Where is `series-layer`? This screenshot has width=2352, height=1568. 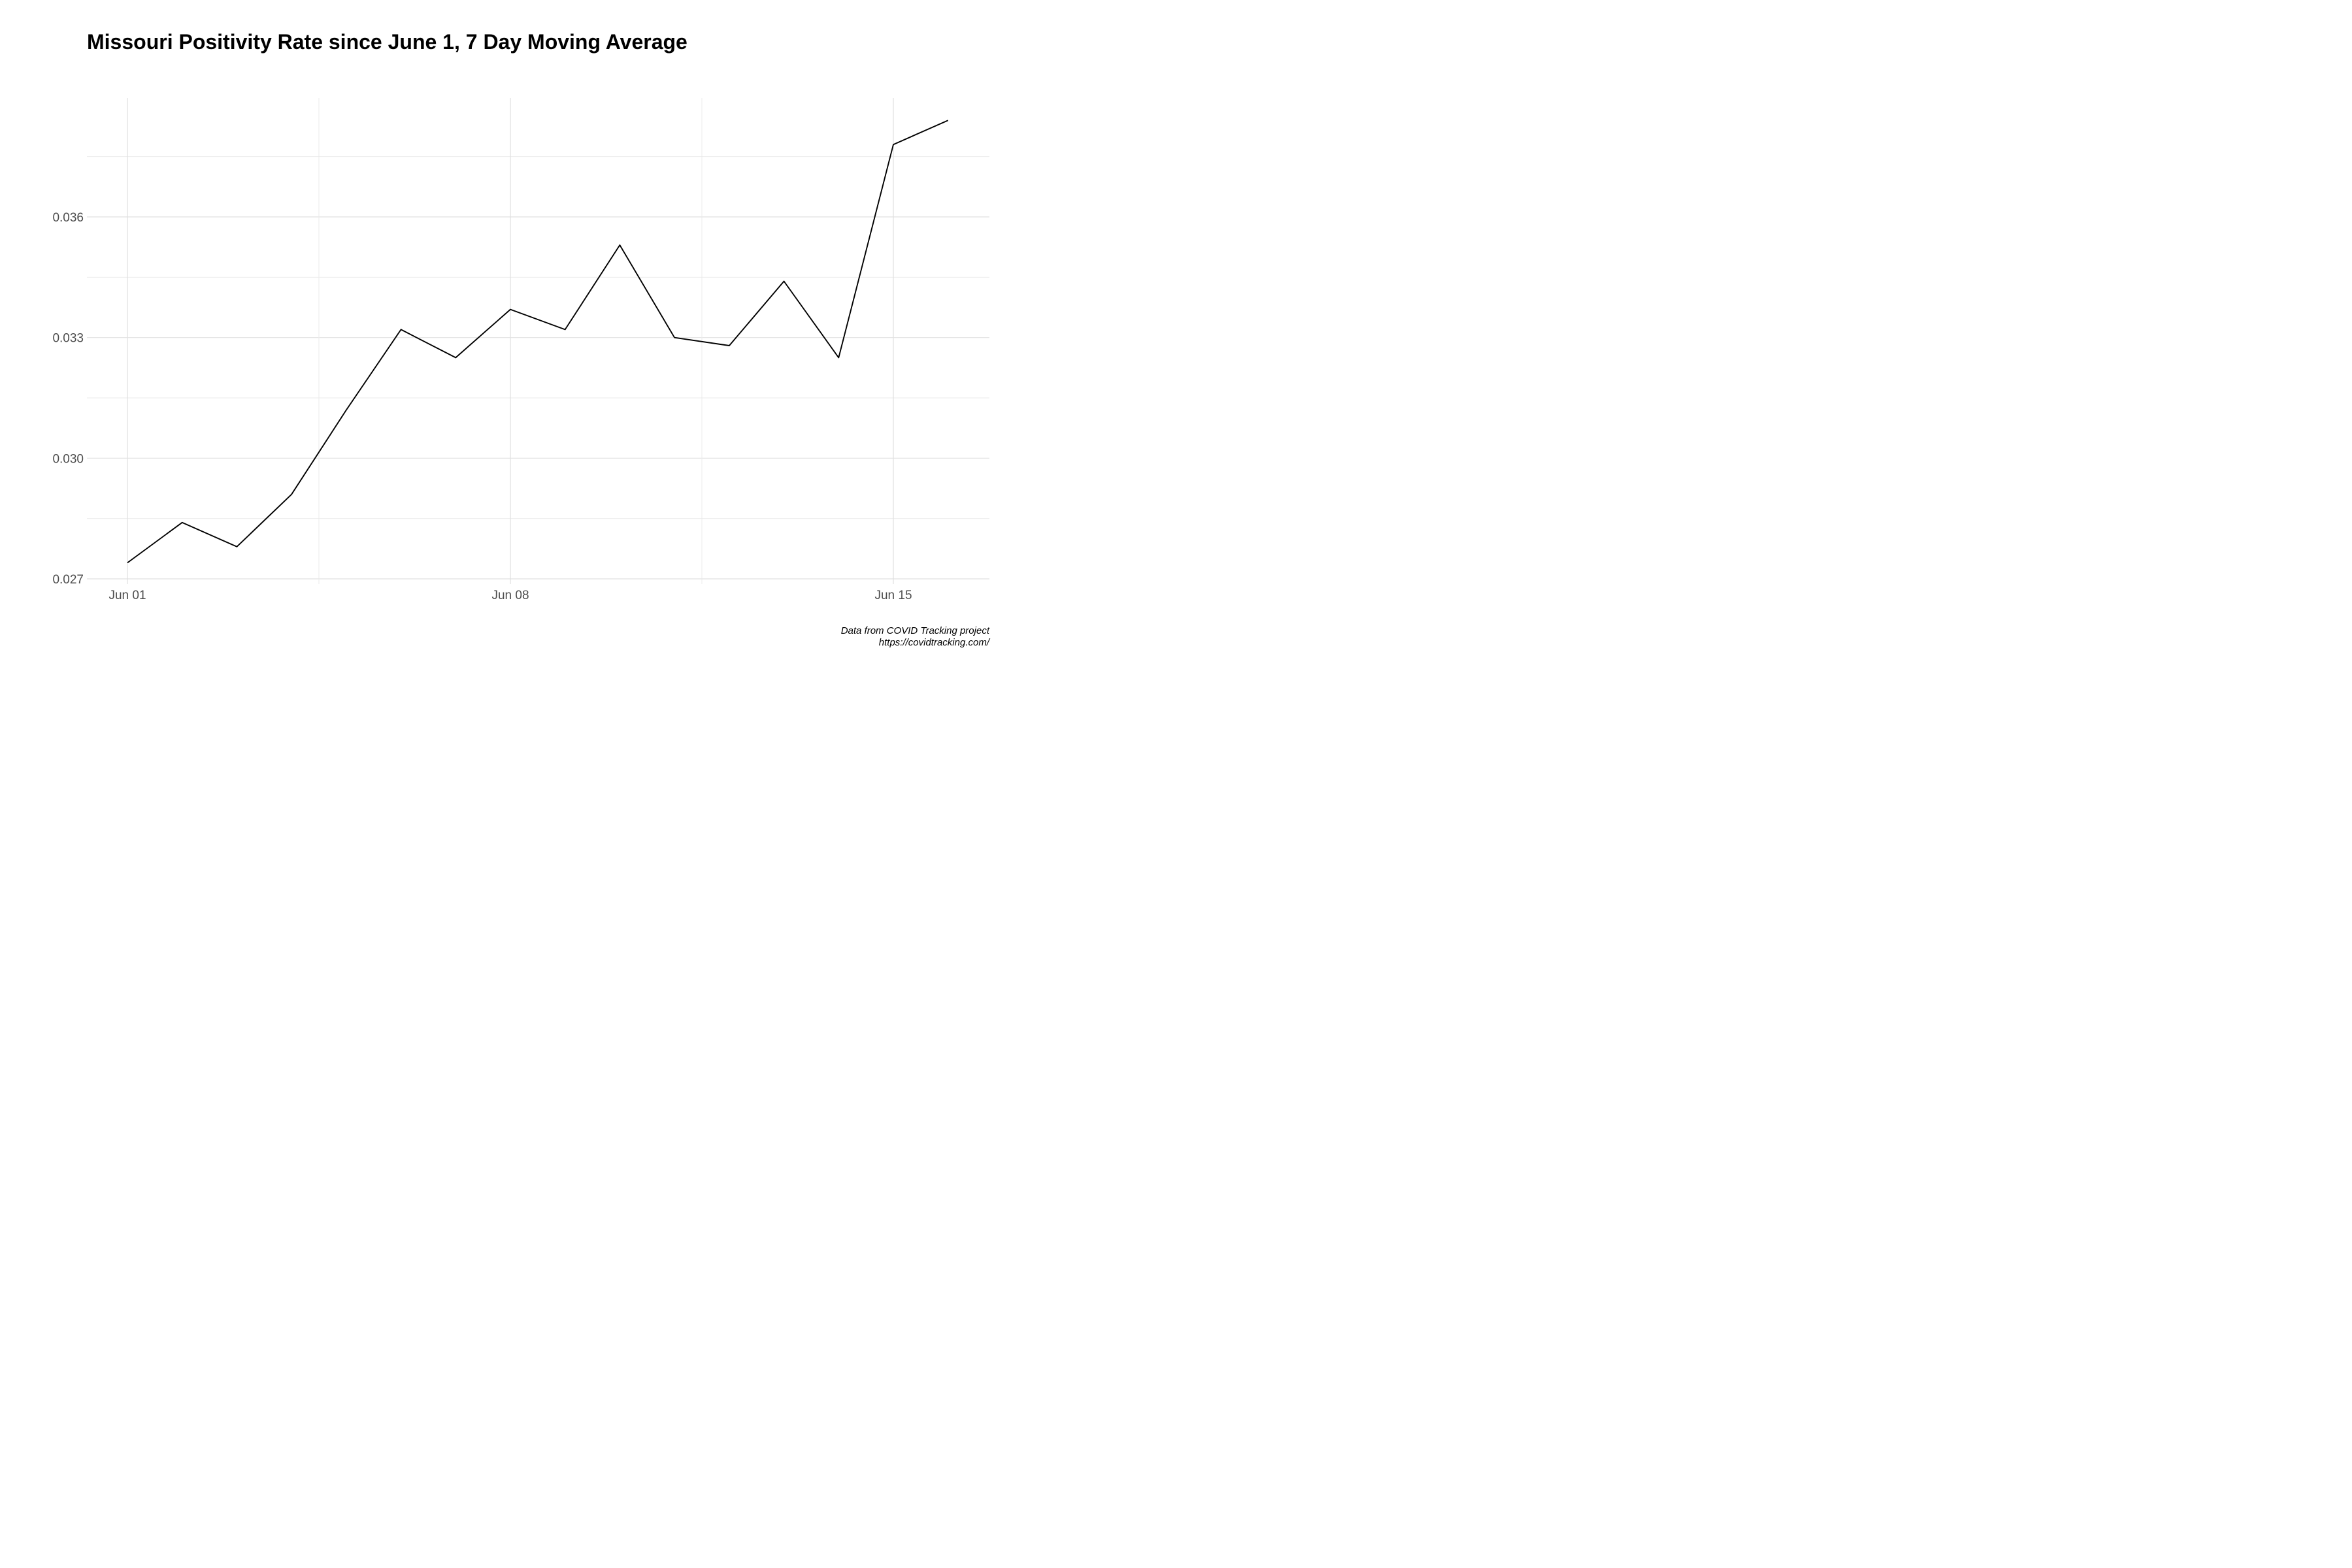
series-layer is located at coordinates (538, 342).